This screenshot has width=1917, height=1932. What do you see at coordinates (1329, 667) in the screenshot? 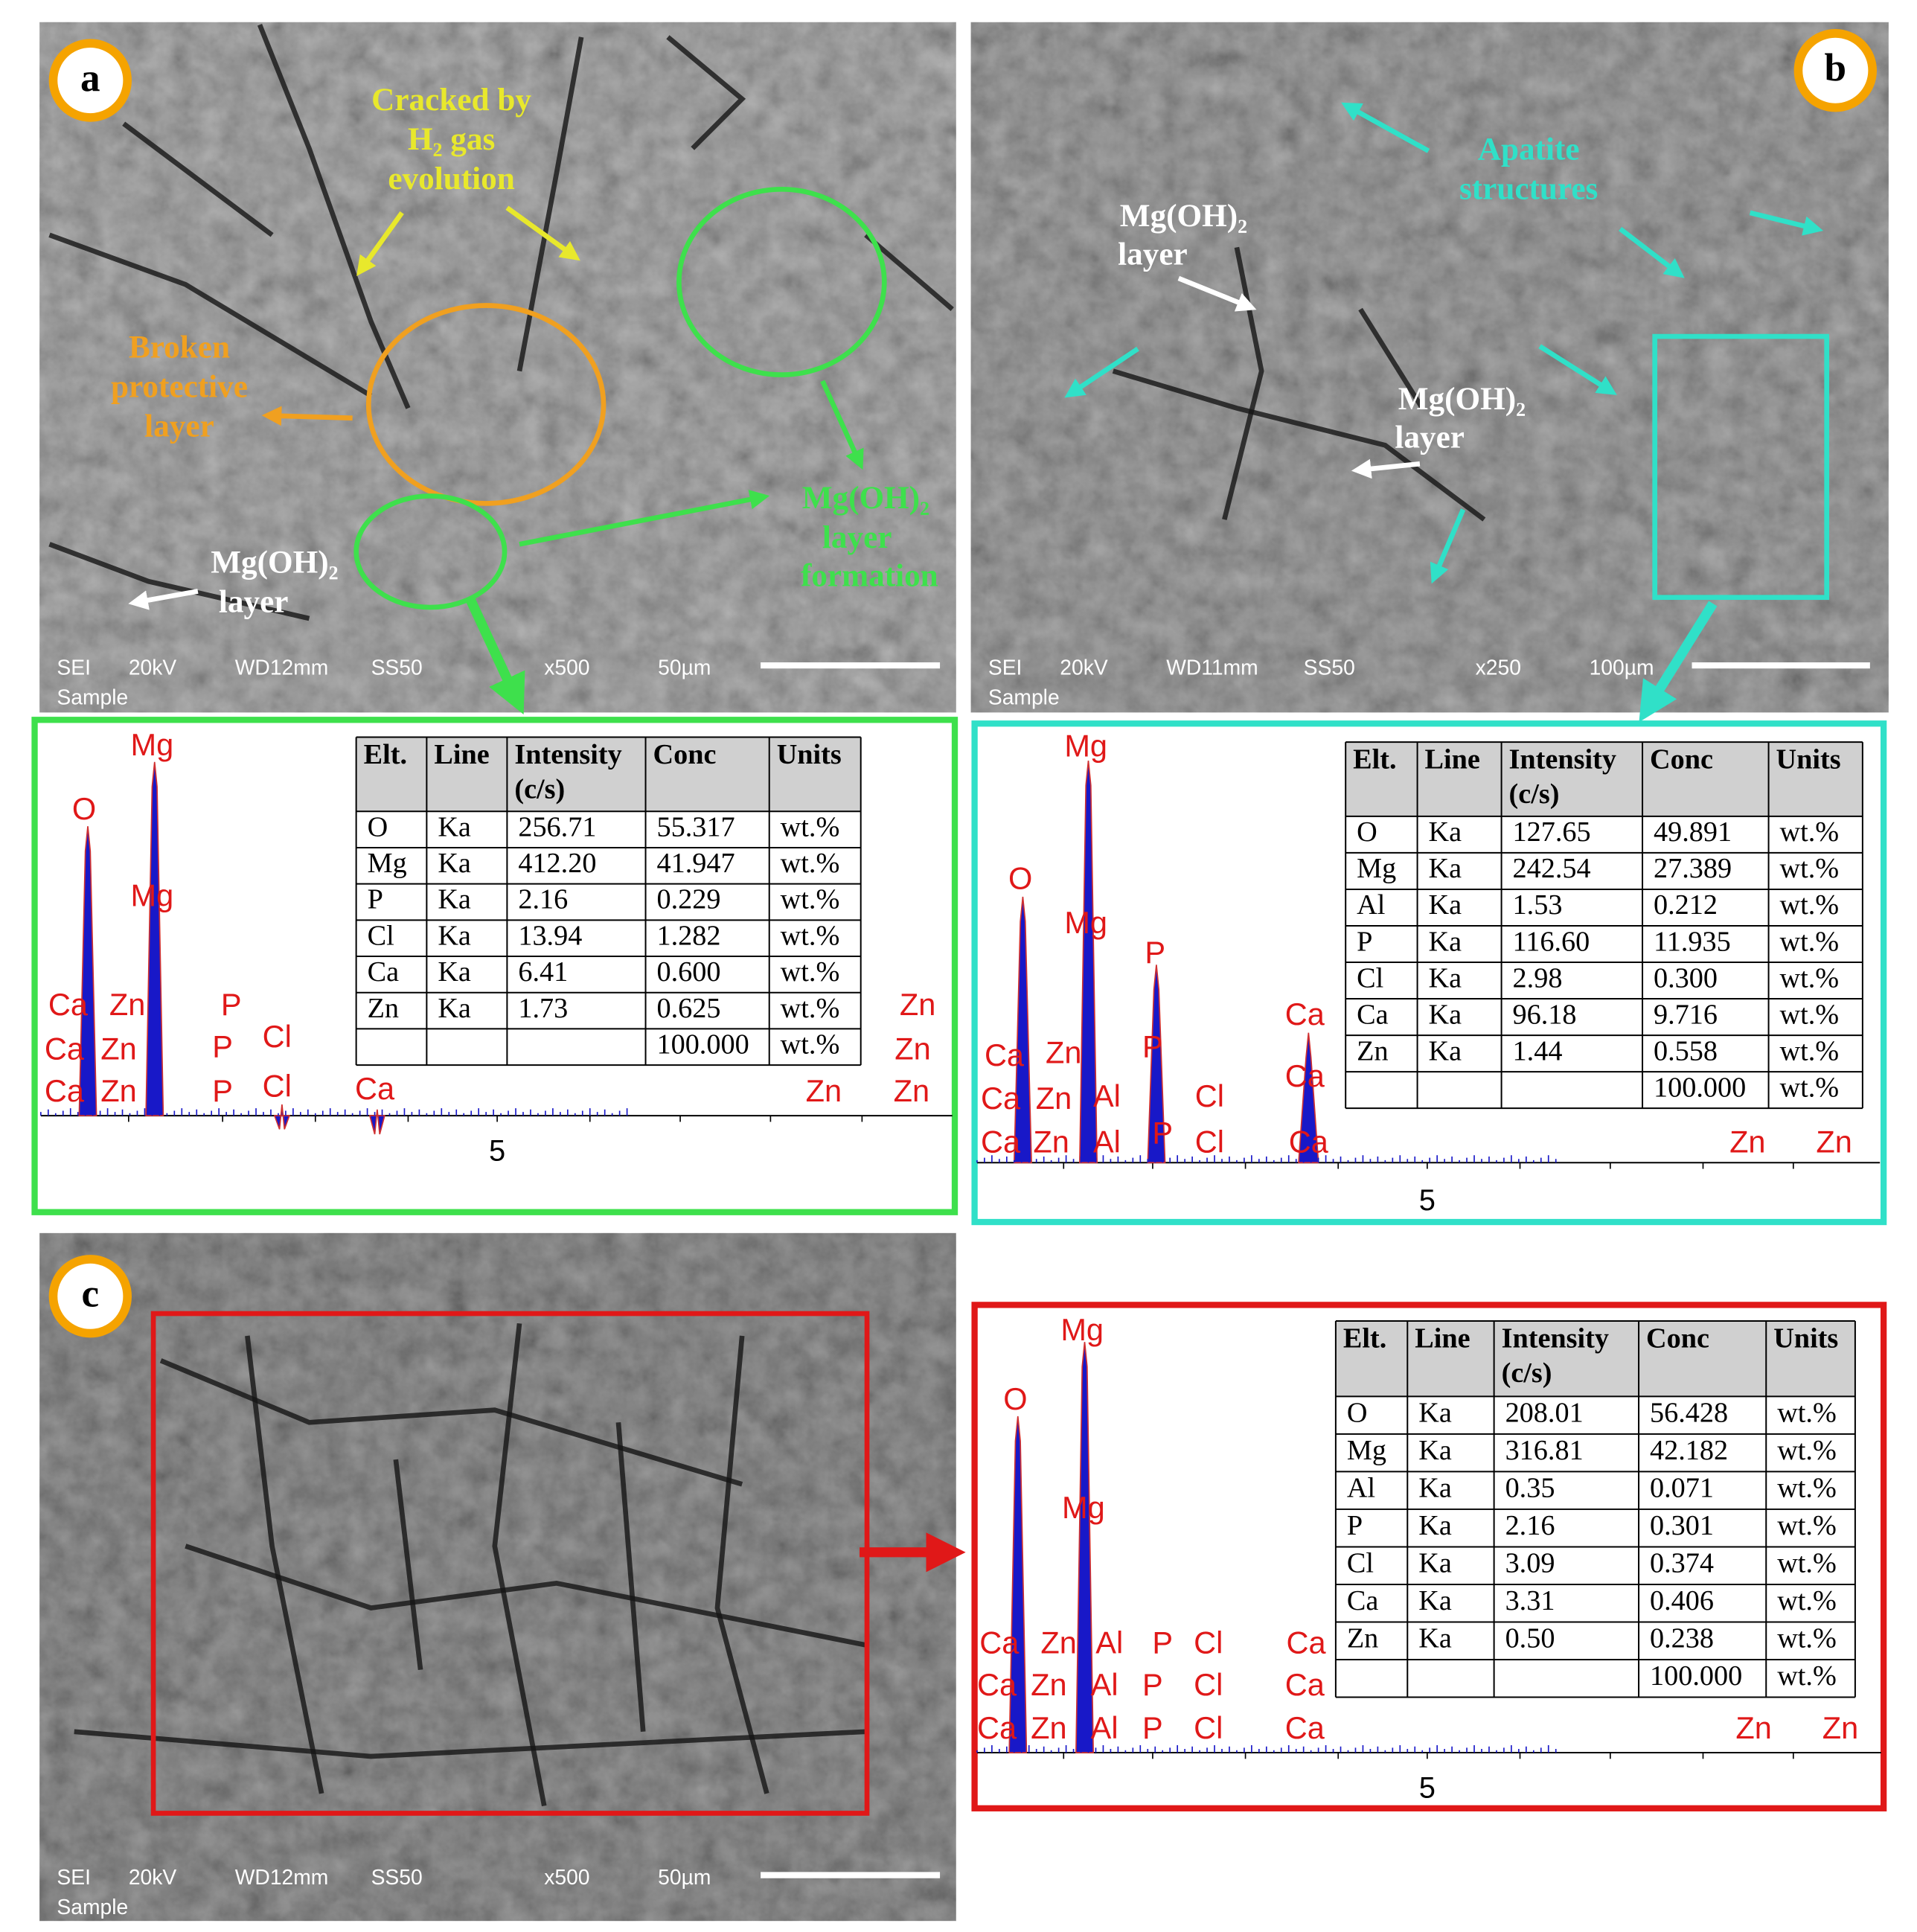
I see `sem-info: SS50` at bounding box center [1329, 667].